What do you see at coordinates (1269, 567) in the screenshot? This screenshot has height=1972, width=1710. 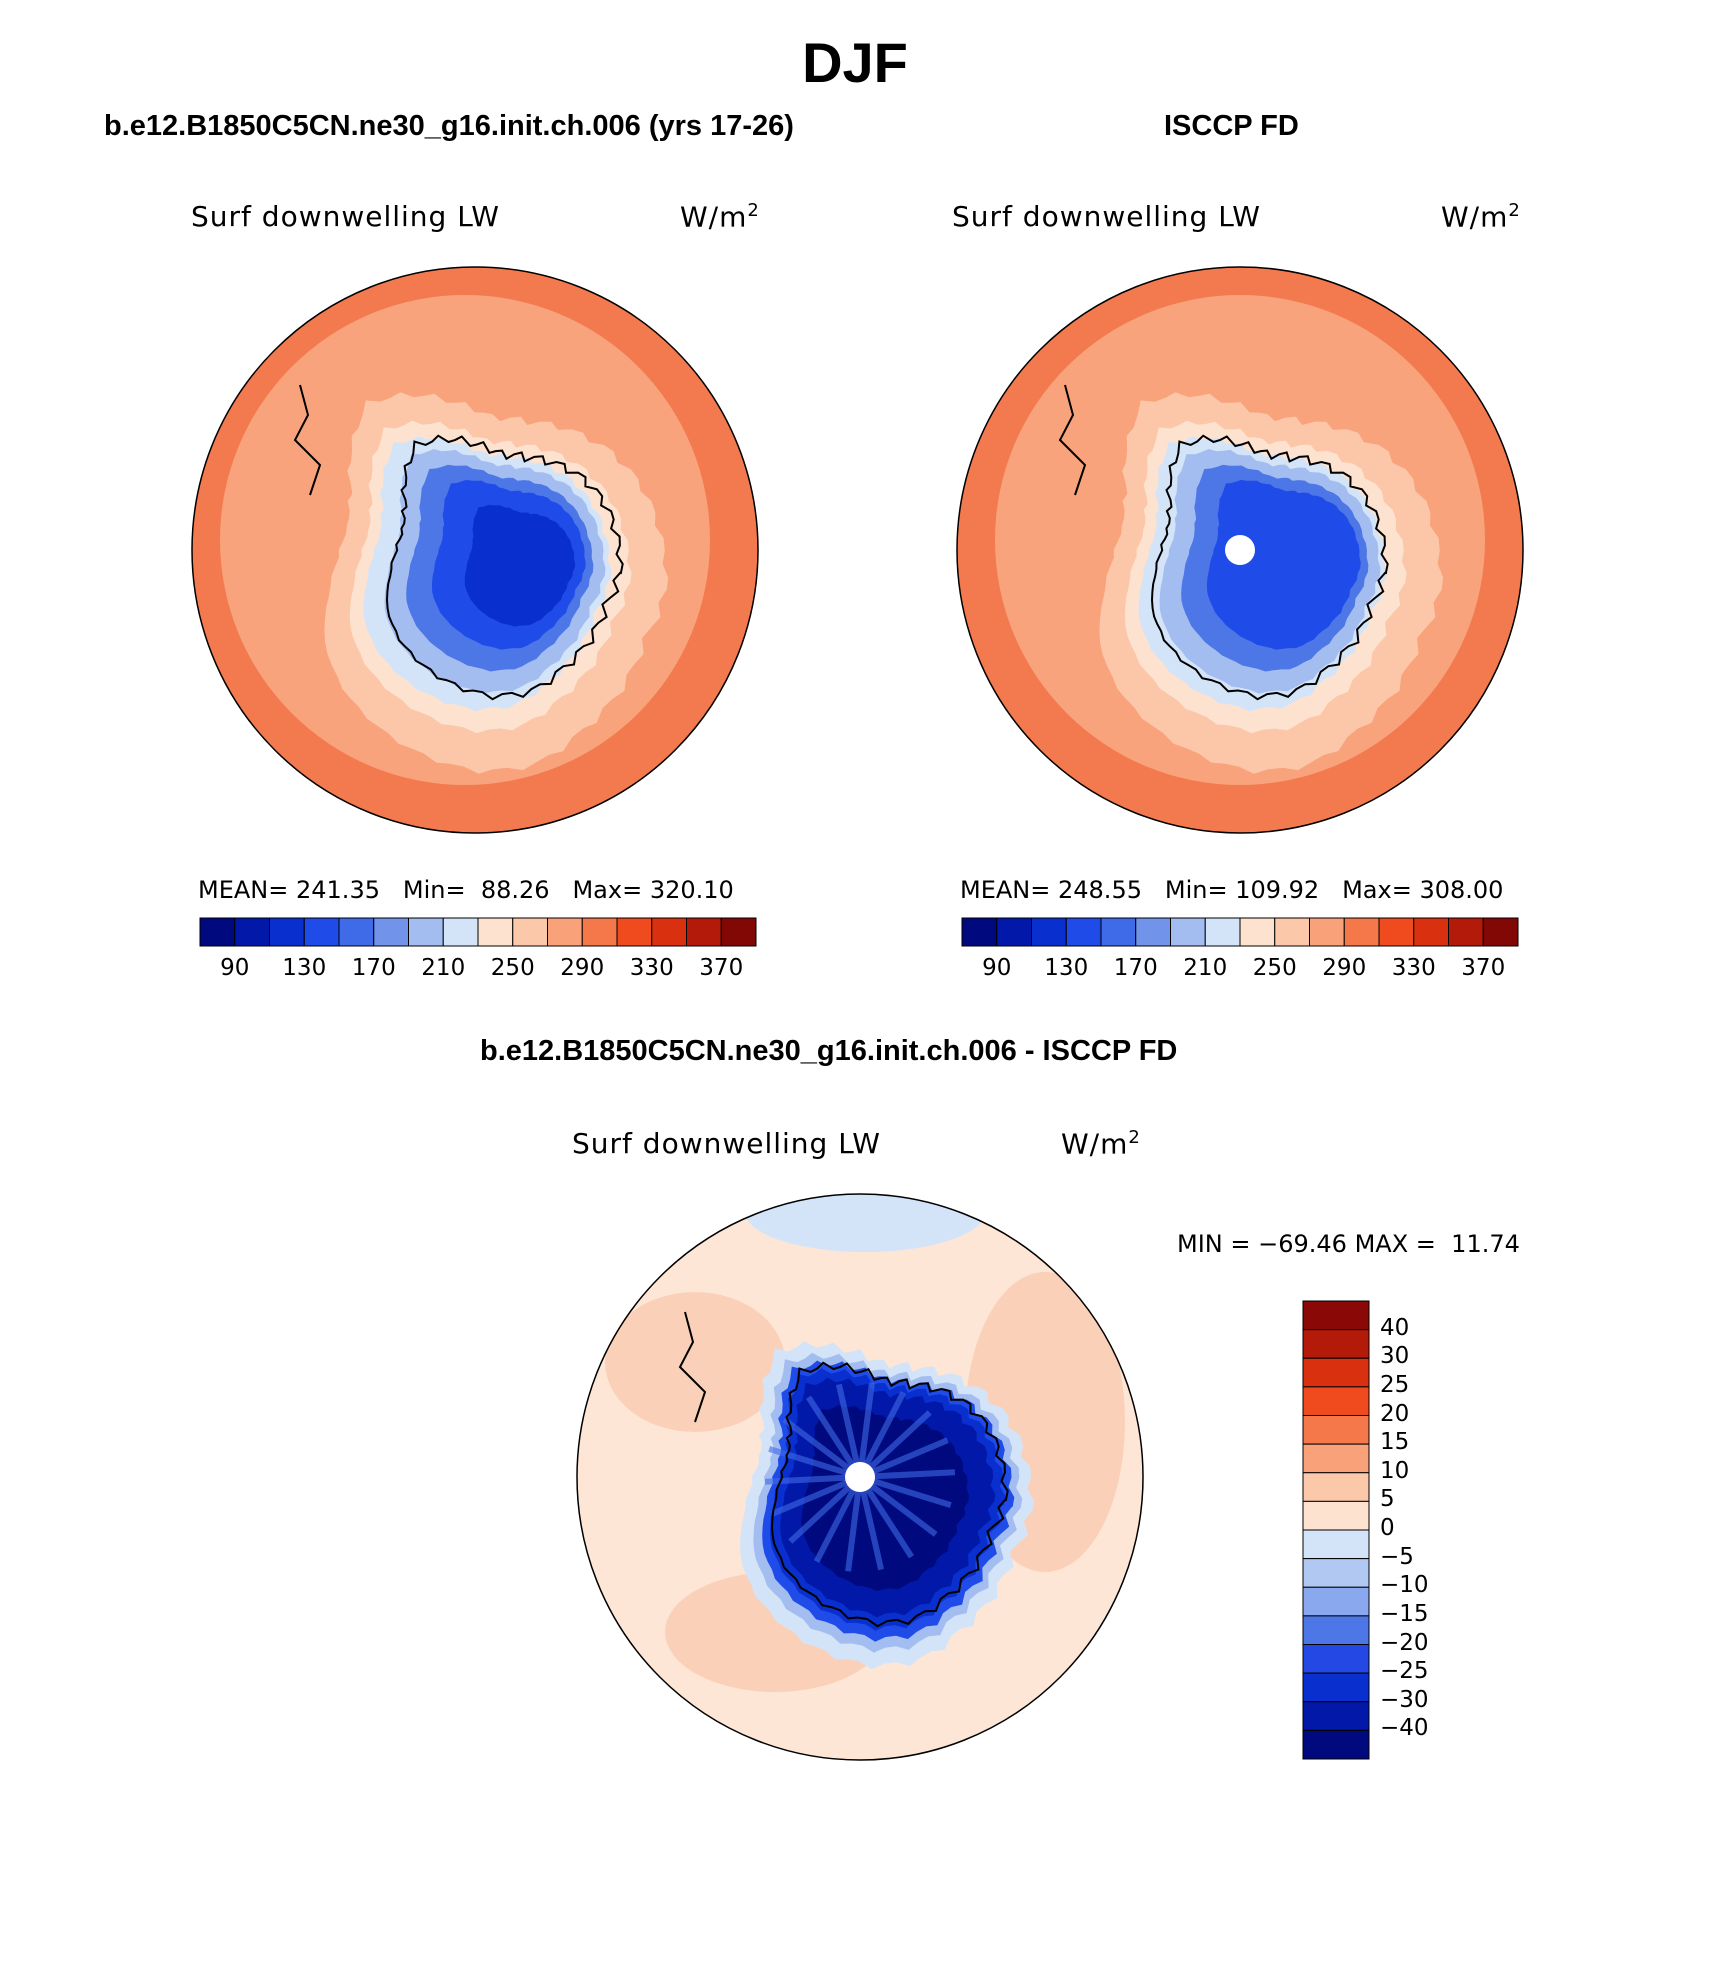 I see `panel-obs-coastline` at bounding box center [1269, 567].